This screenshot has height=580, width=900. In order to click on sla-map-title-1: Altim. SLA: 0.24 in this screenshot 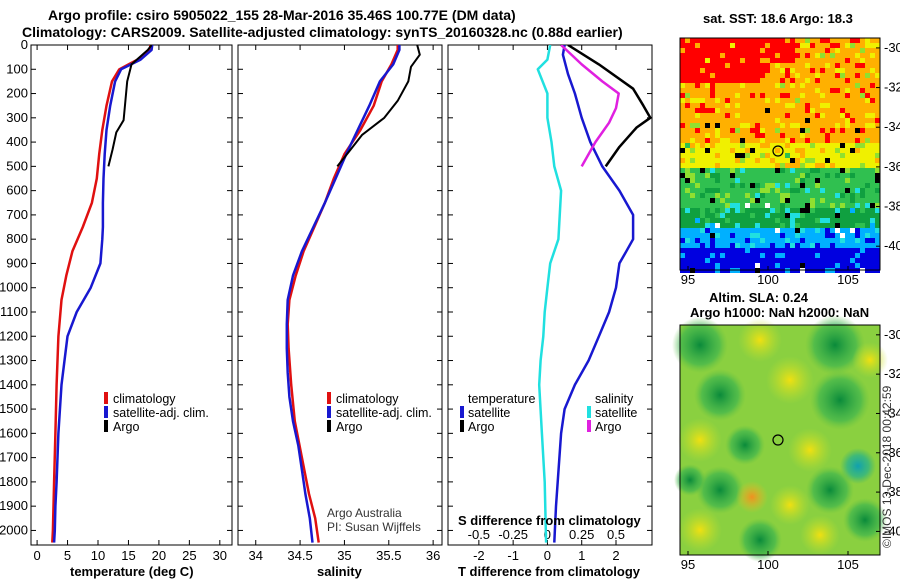, I will do `click(759, 297)`.